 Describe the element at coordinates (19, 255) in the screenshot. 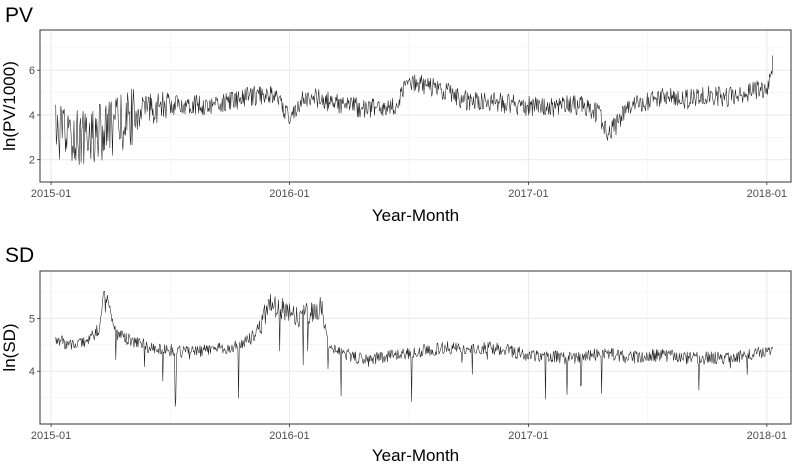

I see `chart-title: SD` at that location.